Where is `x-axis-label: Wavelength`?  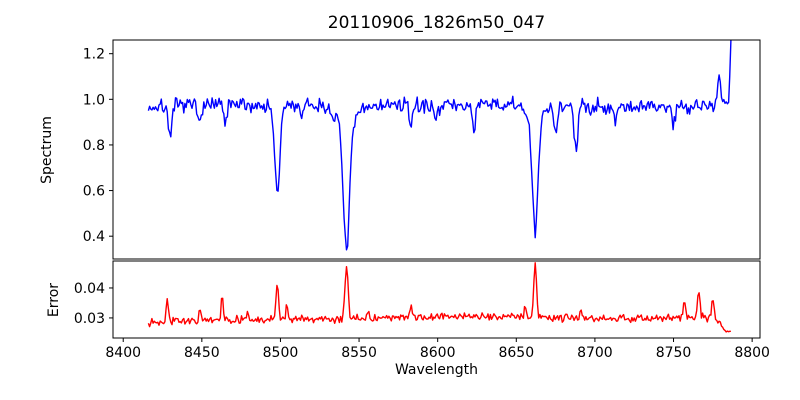
x-axis-label: Wavelength is located at coordinates (436, 370).